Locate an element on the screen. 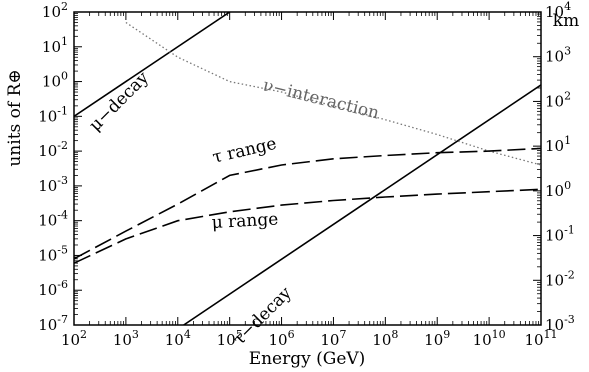  y2-tick-label: 10⁻¹ is located at coordinates (560, 234).